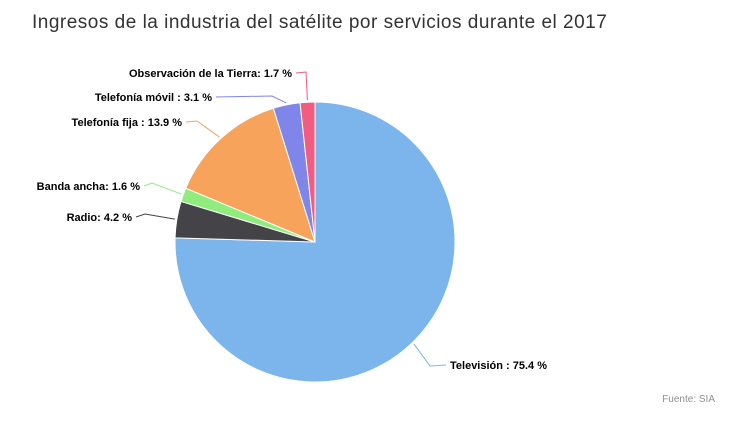 The width and height of the screenshot is (729, 423). Describe the element at coordinates (127, 123) in the screenshot. I see `data-label: Telefonía fija : 13.9 %` at that location.